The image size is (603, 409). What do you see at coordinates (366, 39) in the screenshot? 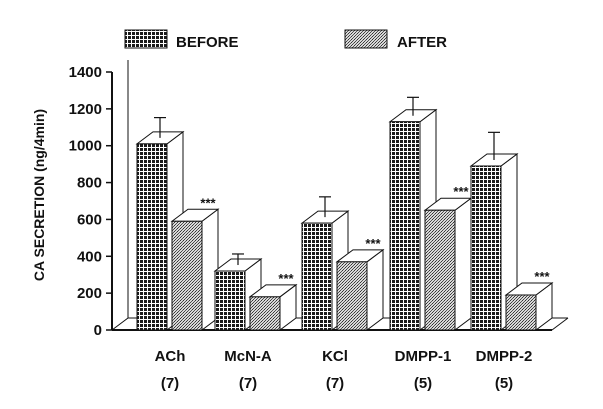
I see `legend-swatch-after` at bounding box center [366, 39].